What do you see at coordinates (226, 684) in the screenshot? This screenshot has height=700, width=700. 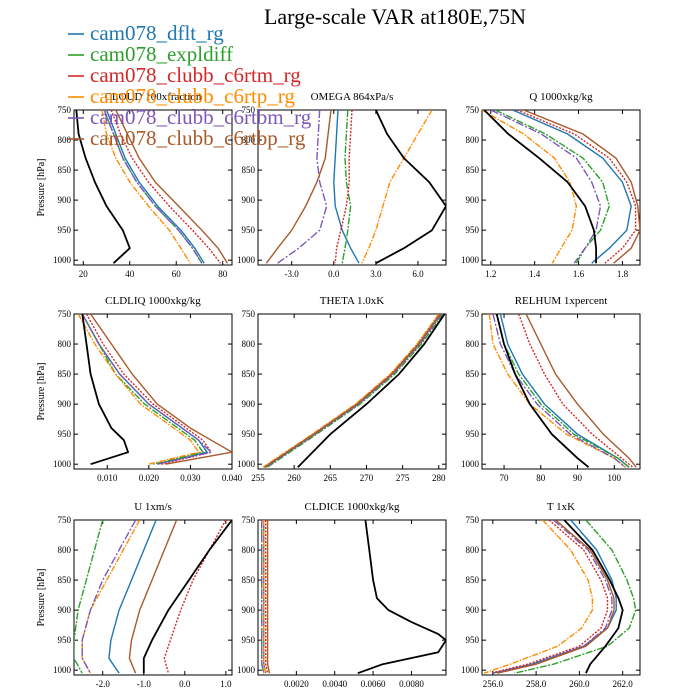 I see `x-tick-label: 1.0` at bounding box center [226, 684].